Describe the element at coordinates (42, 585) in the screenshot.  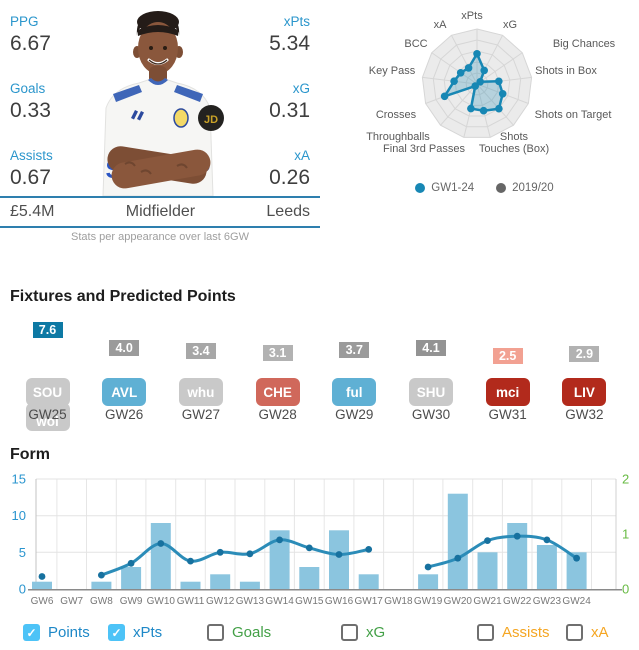
I see `form-bar-gw6` at that location.